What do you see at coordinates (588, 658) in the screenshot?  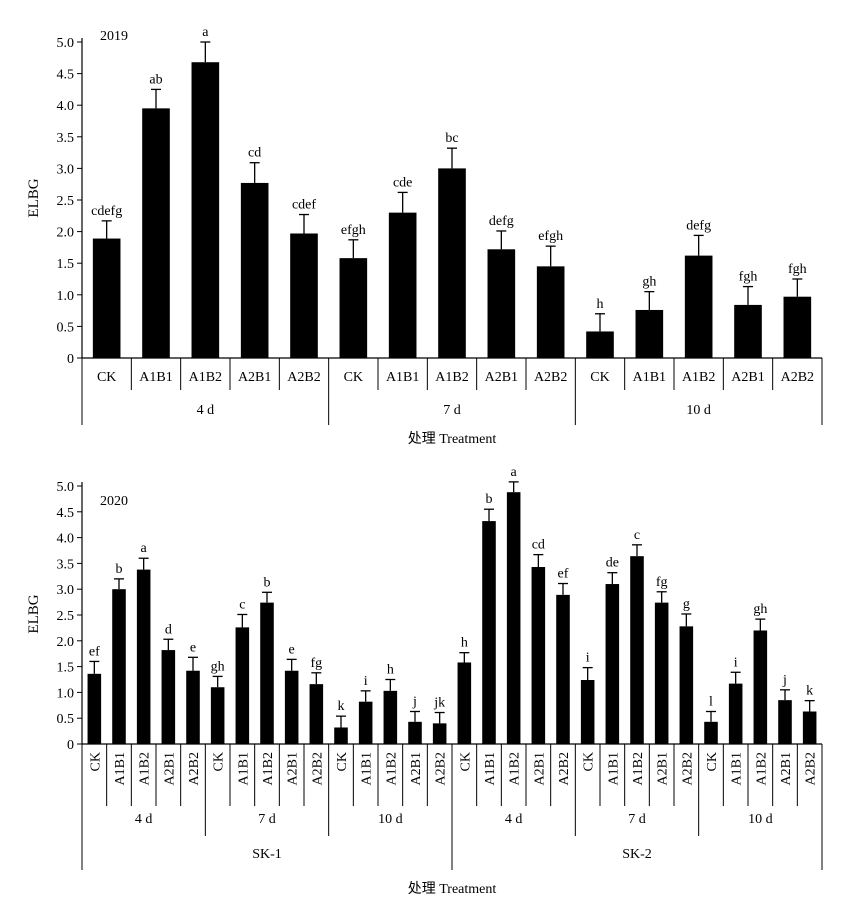 I see `significance-letter: i` at bounding box center [588, 658].